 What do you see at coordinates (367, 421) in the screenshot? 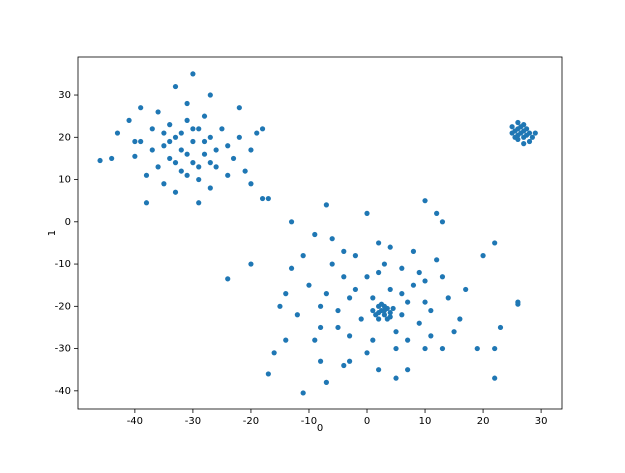
I see `x-tick-label: 0` at bounding box center [367, 421].